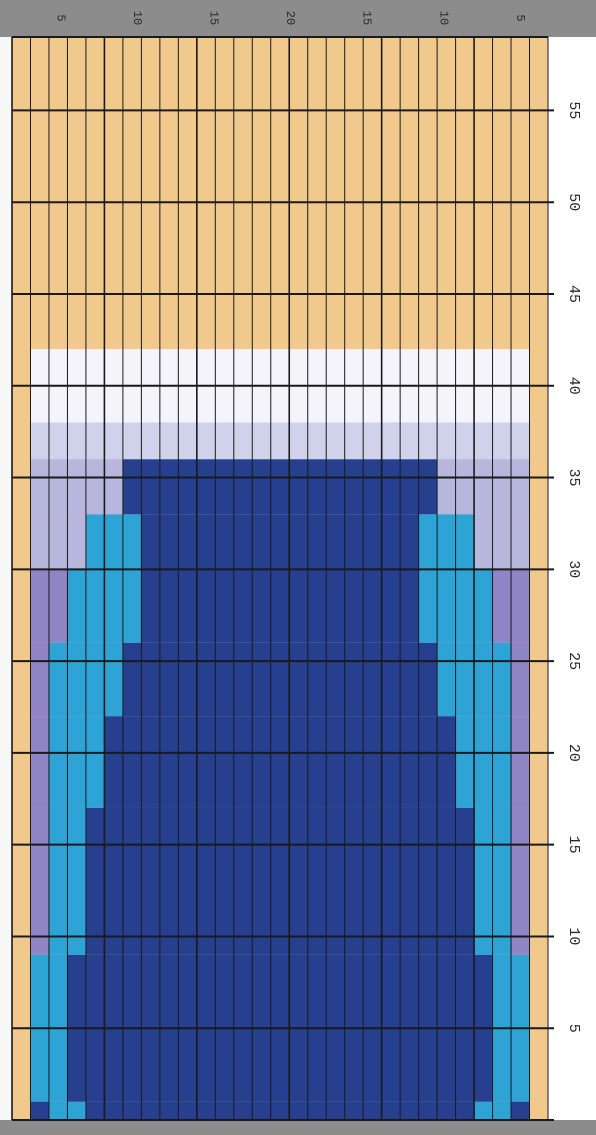  What do you see at coordinates (298, 18) in the screenshot?
I see `column-ruler` at bounding box center [298, 18].